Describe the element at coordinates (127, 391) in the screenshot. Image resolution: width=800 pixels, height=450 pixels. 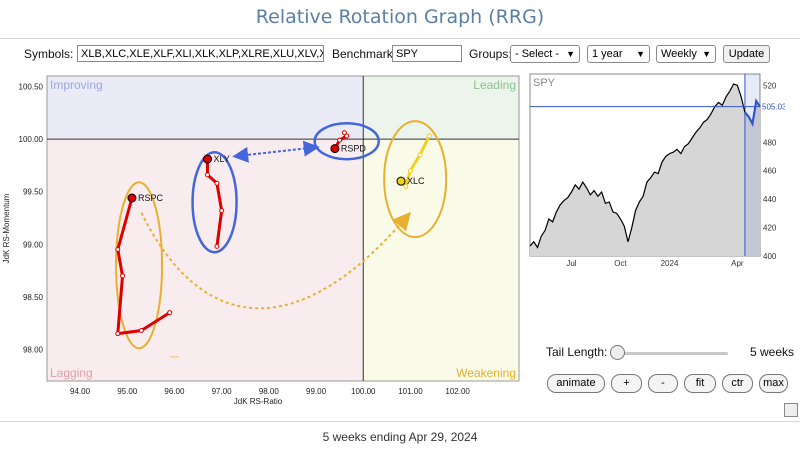
I see `x-tick-label: 95.00` at that location.